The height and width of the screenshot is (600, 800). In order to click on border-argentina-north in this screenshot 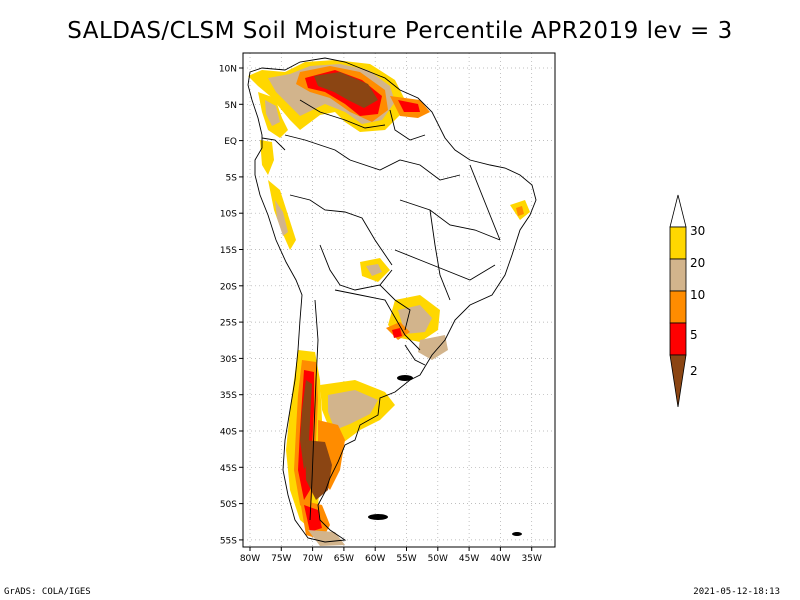, I will do `click(377, 320)`.